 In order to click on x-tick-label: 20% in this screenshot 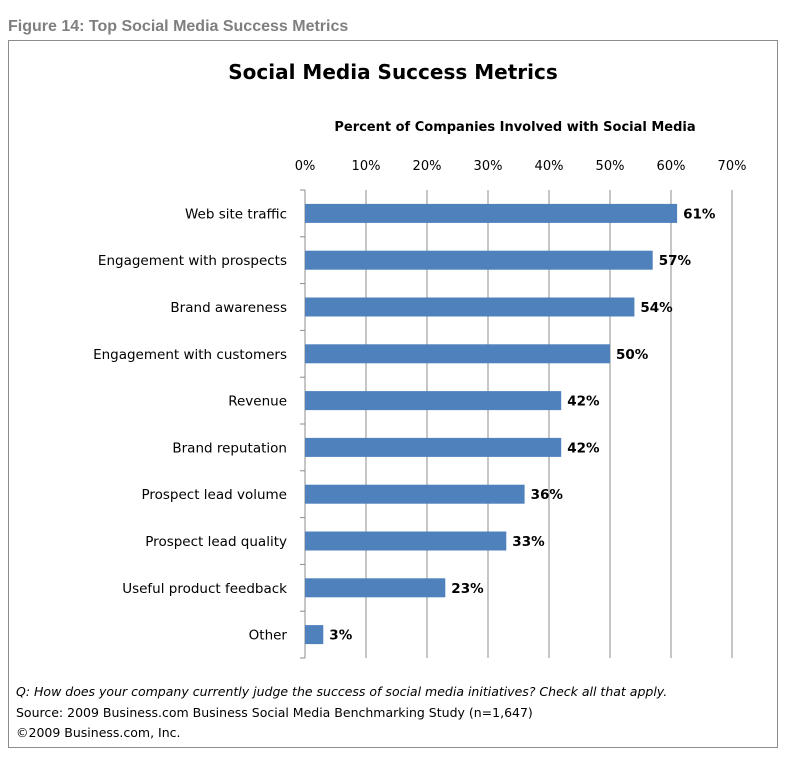, I will do `click(427, 166)`.